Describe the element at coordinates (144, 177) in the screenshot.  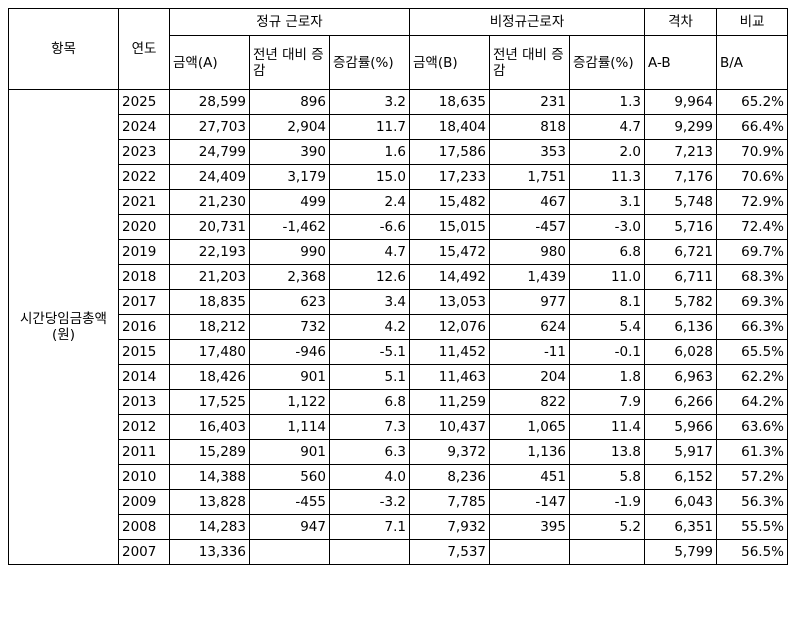
I see `year-cell: 2022` at that location.